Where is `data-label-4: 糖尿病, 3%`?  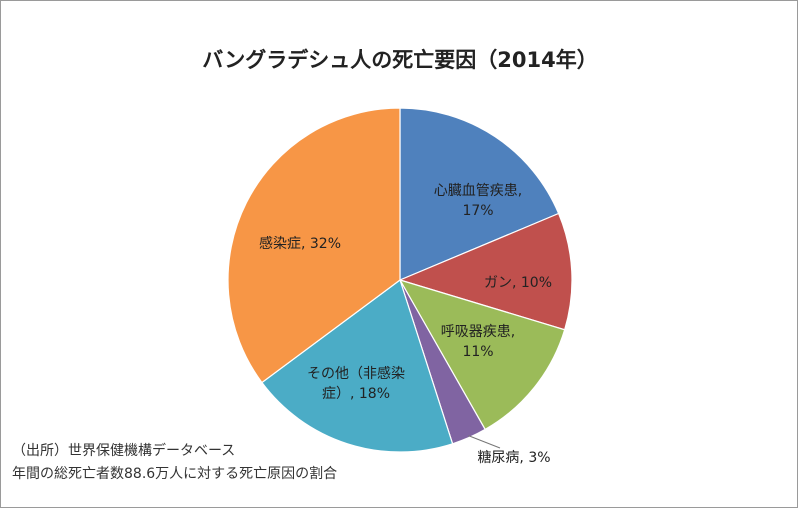 data-label-4: 糖尿病, 3% is located at coordinates (513, 458).